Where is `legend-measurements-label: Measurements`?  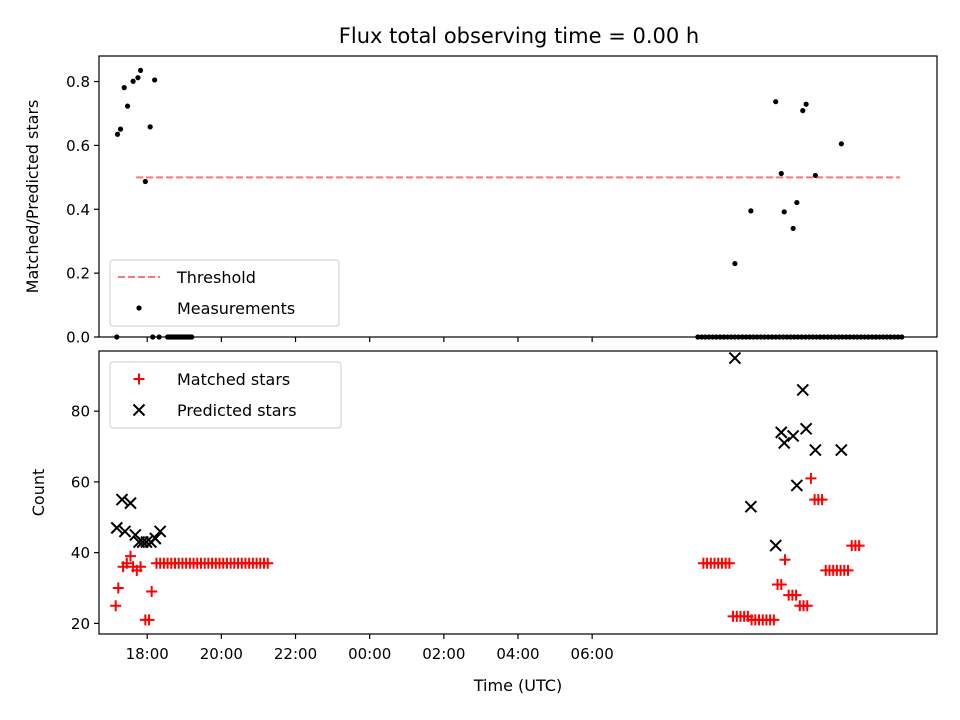
legend-measurements-label: Measurements is located at coordinates (236, 308).